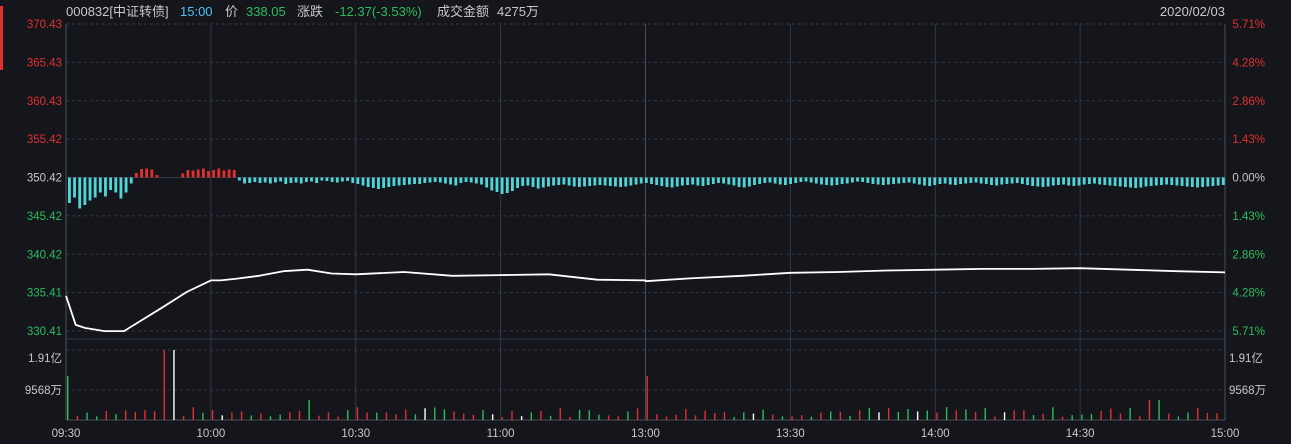  I want to click on volume-tick-label: 9568万, so click(43, 391).